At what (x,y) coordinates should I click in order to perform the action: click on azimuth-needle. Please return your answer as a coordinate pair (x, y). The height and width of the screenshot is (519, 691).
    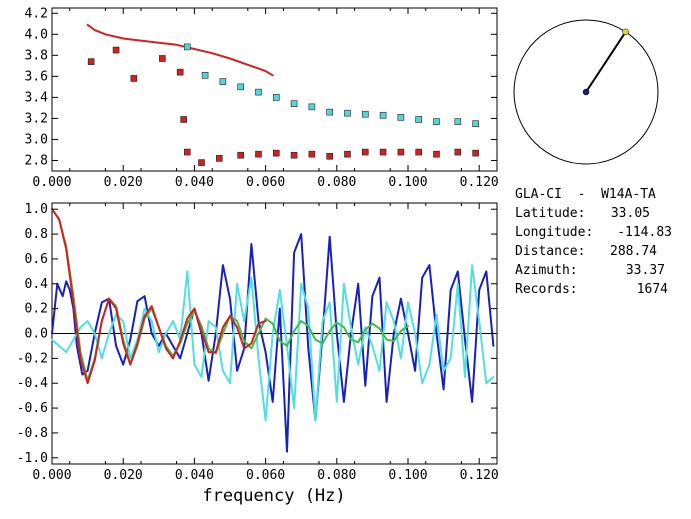
    Looking at the image, I should click on (606, 62).